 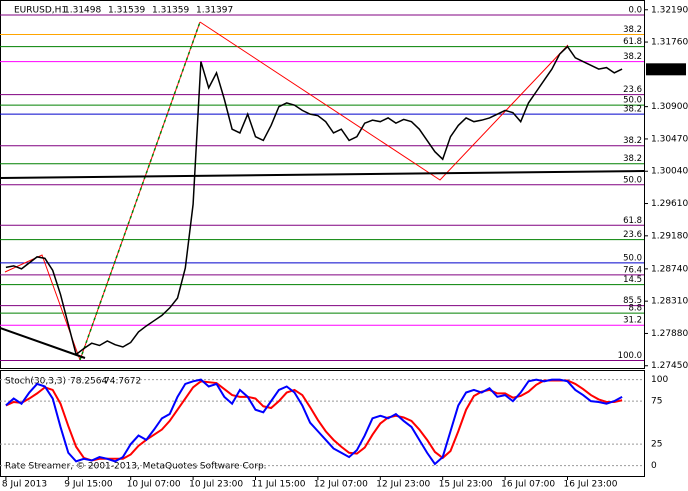 What do you see at coordinates (632, 301) in the screenshot?
I see `fib-label: 85.5` at bounding box center [632, 301].